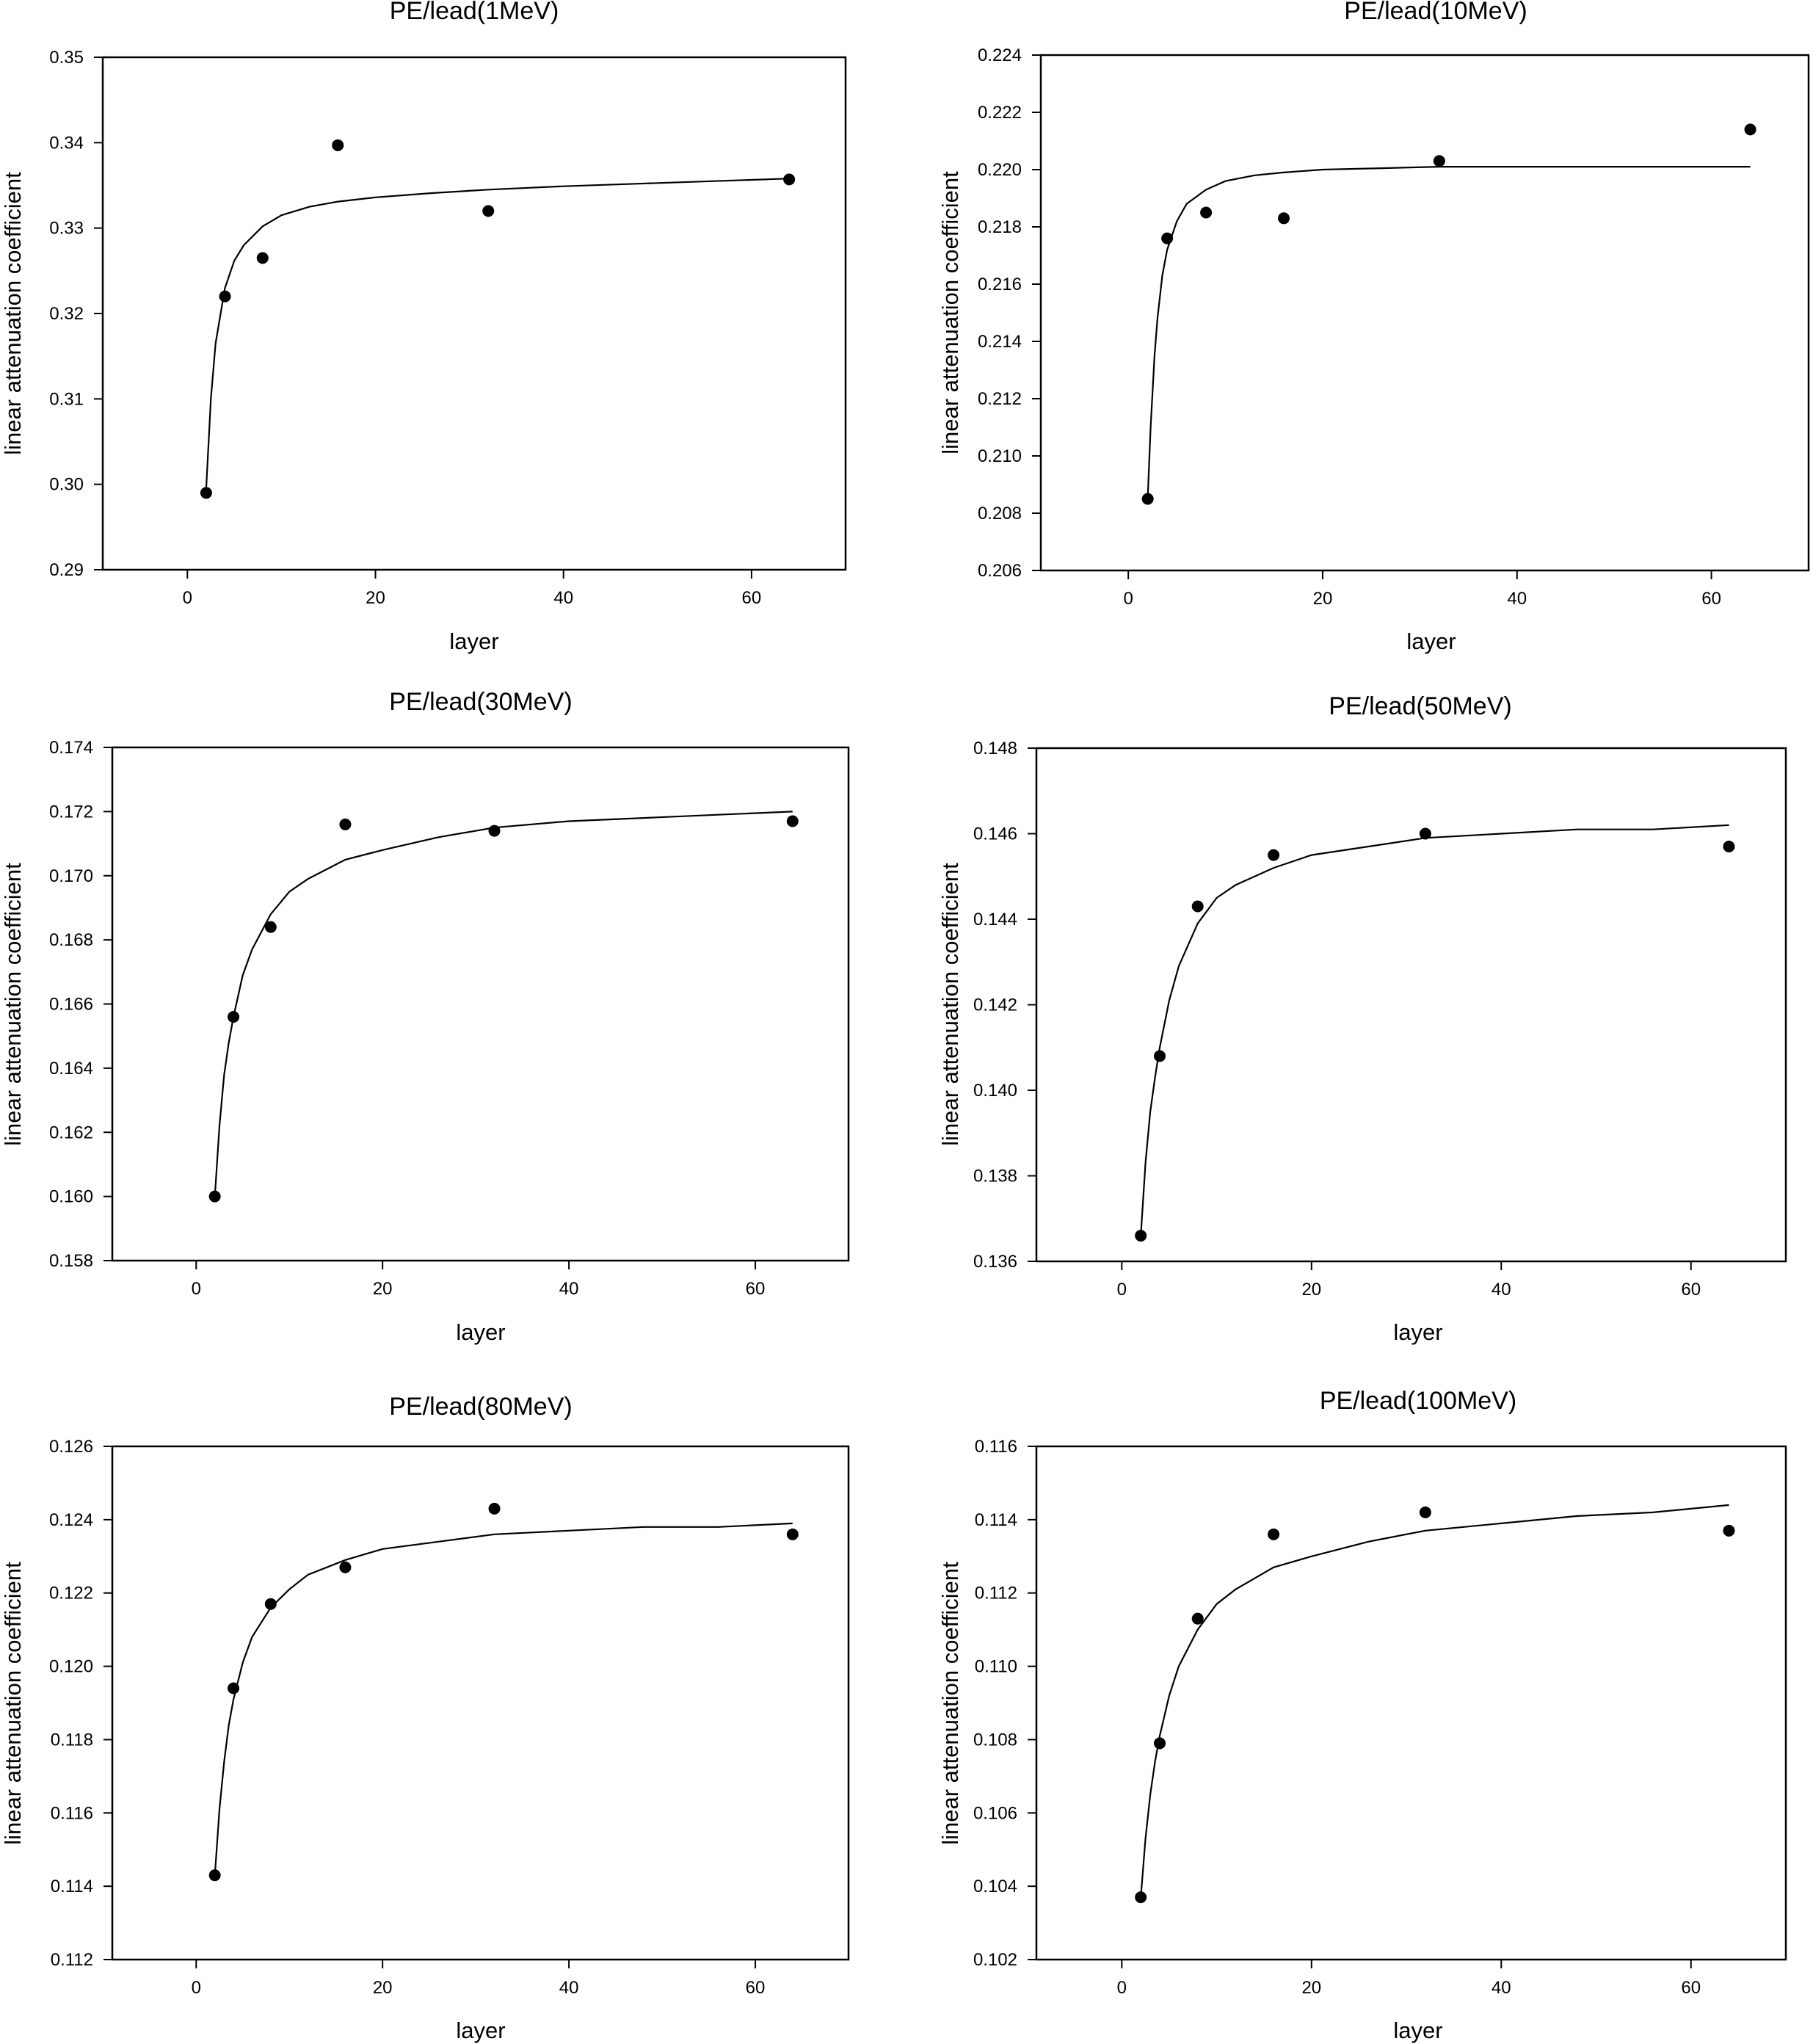 The height and width of the screenshot is (2044, 1813). Describe the element at coordinates (1000, 571) in the screenshot. I see `y-tick-label: 0.206` at that location.